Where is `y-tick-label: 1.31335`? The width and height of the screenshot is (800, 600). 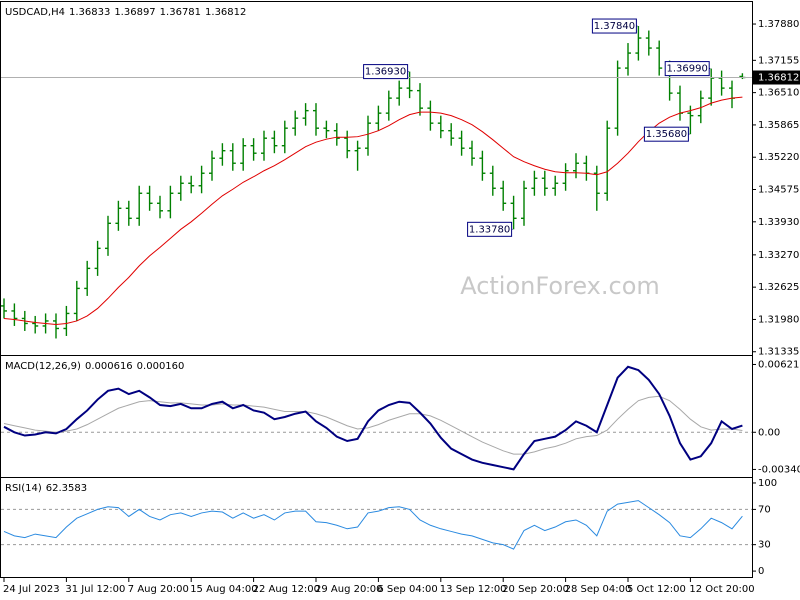
y-tick-label: 1.31335 is located at coordinates (778, 352).